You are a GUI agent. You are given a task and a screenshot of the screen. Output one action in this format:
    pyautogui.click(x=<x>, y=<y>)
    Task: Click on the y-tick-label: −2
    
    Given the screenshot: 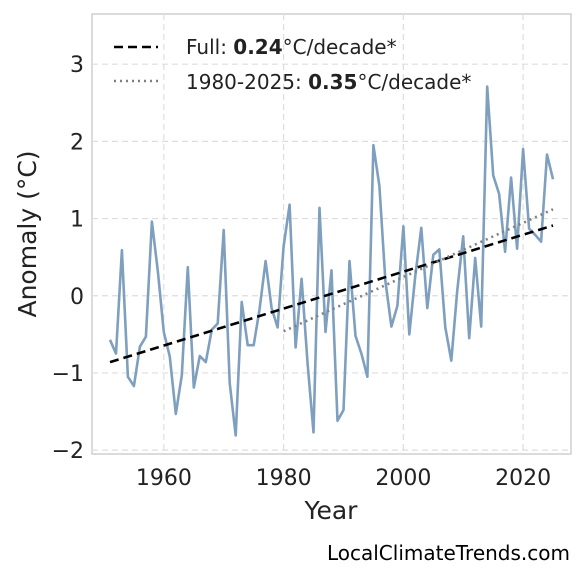 What is the action you would take?
    pyautogui.click(x=68, y=451)
    